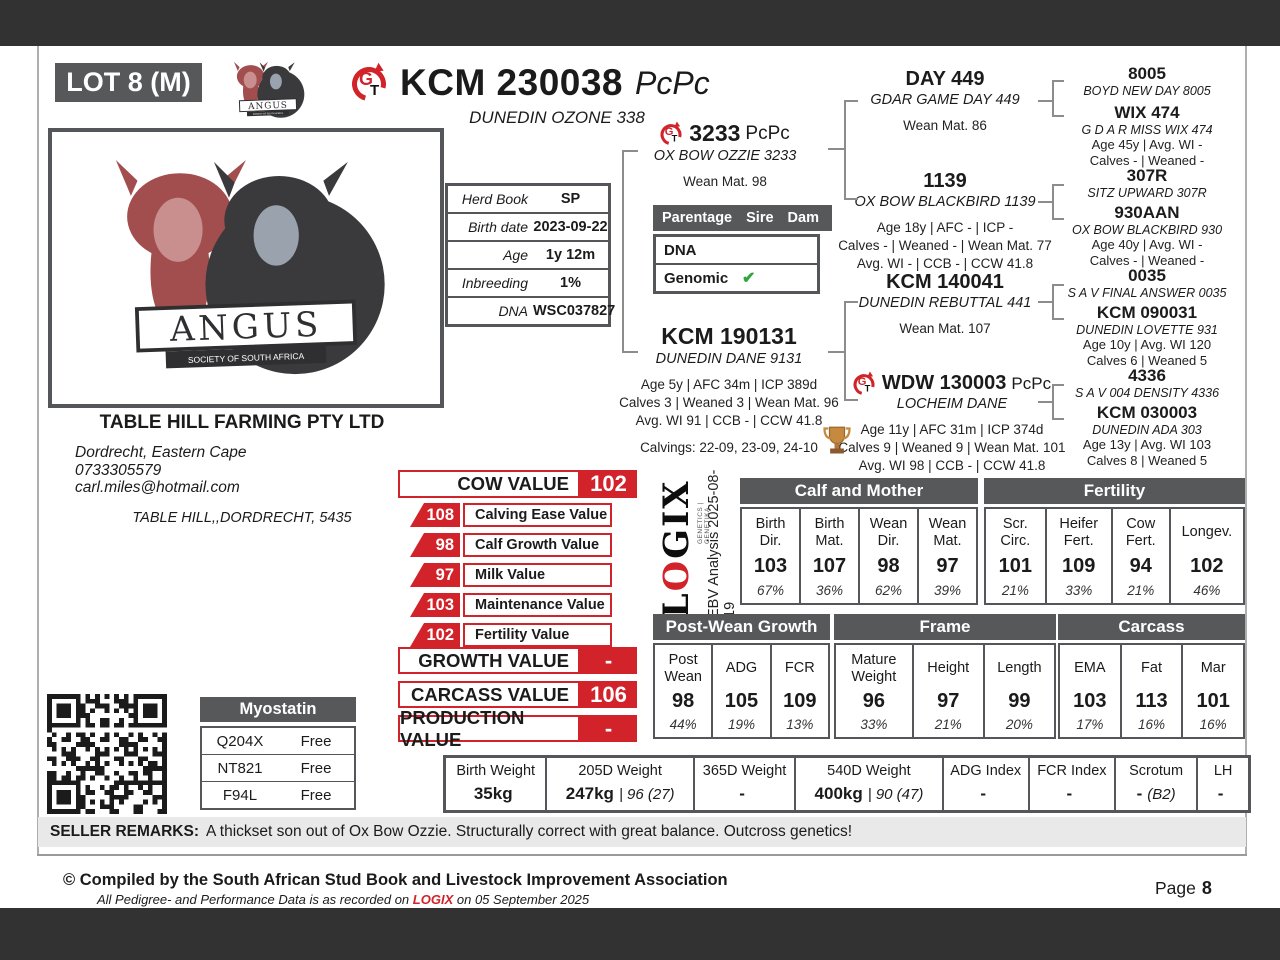  I want to click on fertility-header: Fertility, so click(1114, 491).